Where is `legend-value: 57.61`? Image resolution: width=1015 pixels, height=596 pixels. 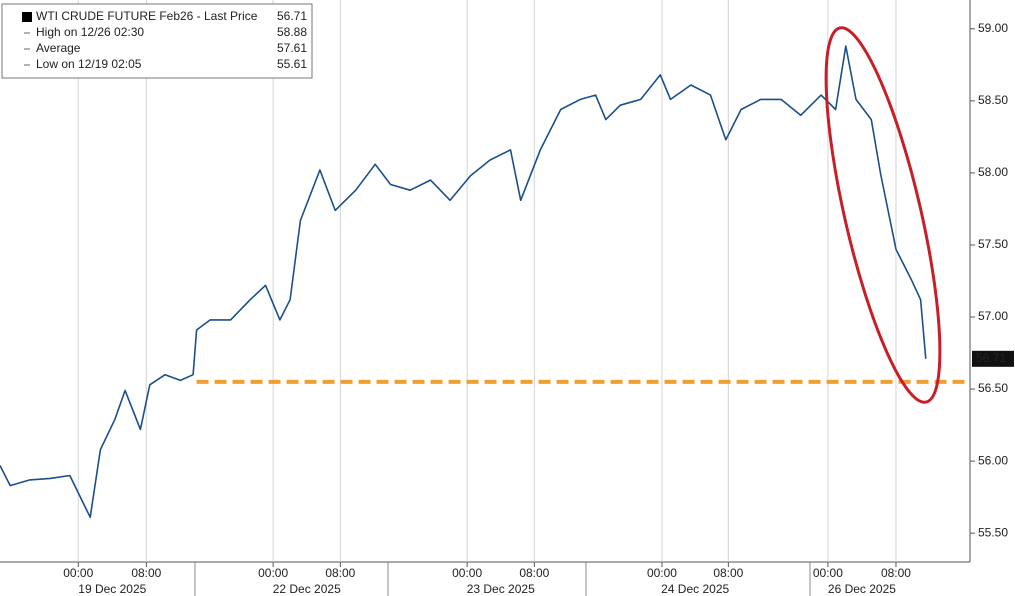 legend-value: 57.61 is located at coordinates (292, 48).